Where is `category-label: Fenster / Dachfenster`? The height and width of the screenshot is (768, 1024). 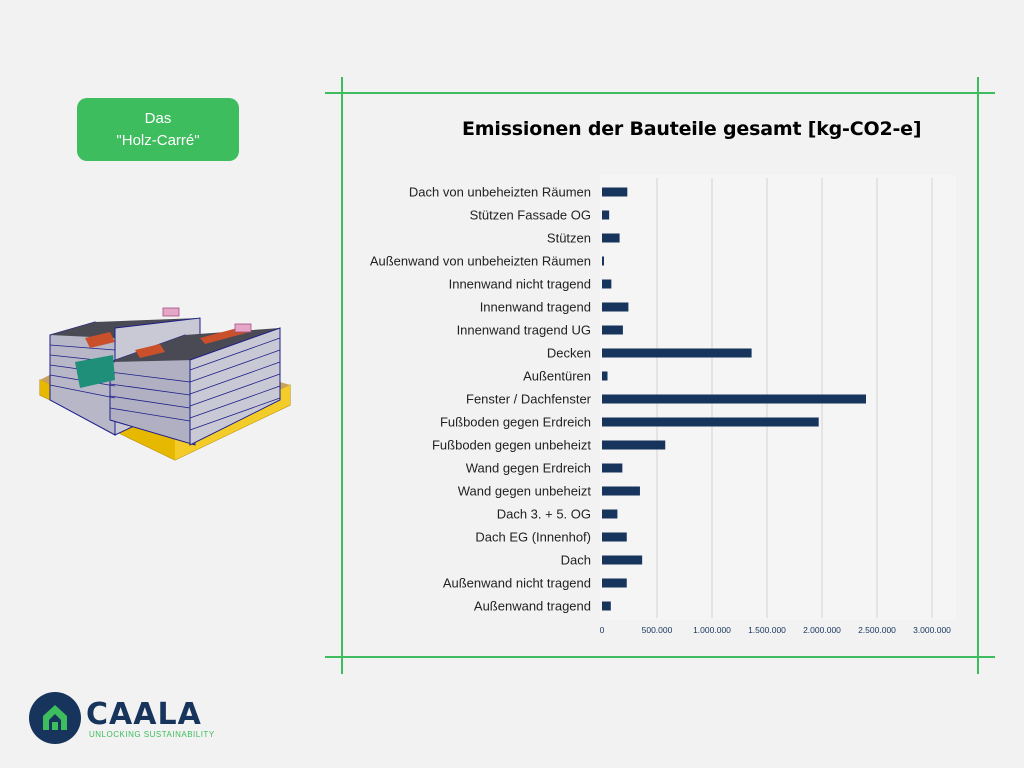 category-label: Fenster / Dachfenster is located at coordinates (529, 399).